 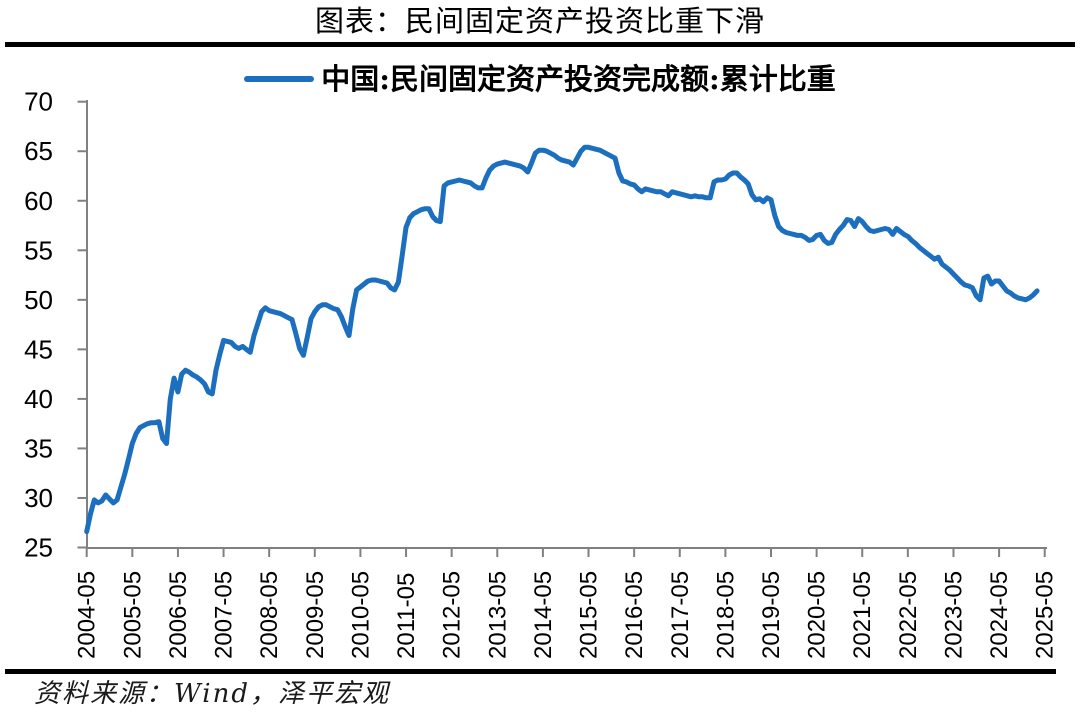 I want to click on x-axis-tick-label: 2016-05, so click(x=634, y=615).